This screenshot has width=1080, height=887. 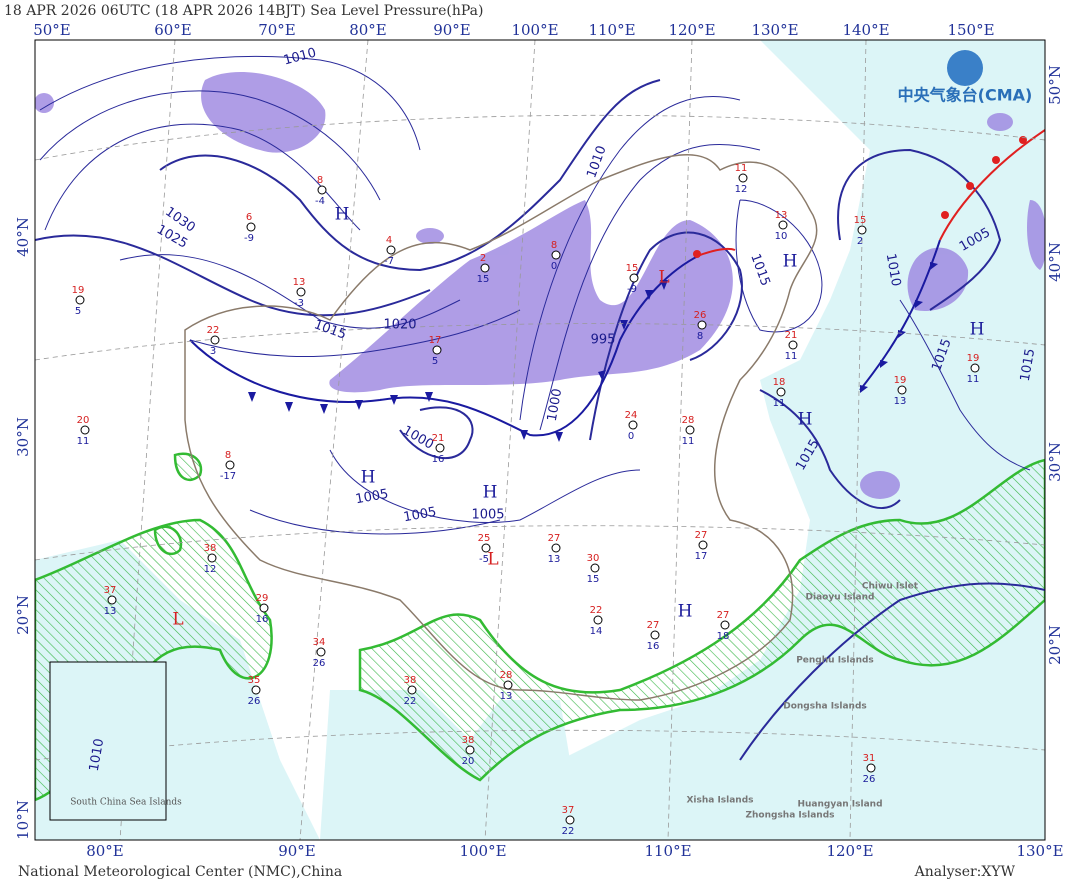 What do you see at coordinates (691, 30) in the screenshot?
I see `lon-label-top: 120°E` at bounding box center [691, 30].